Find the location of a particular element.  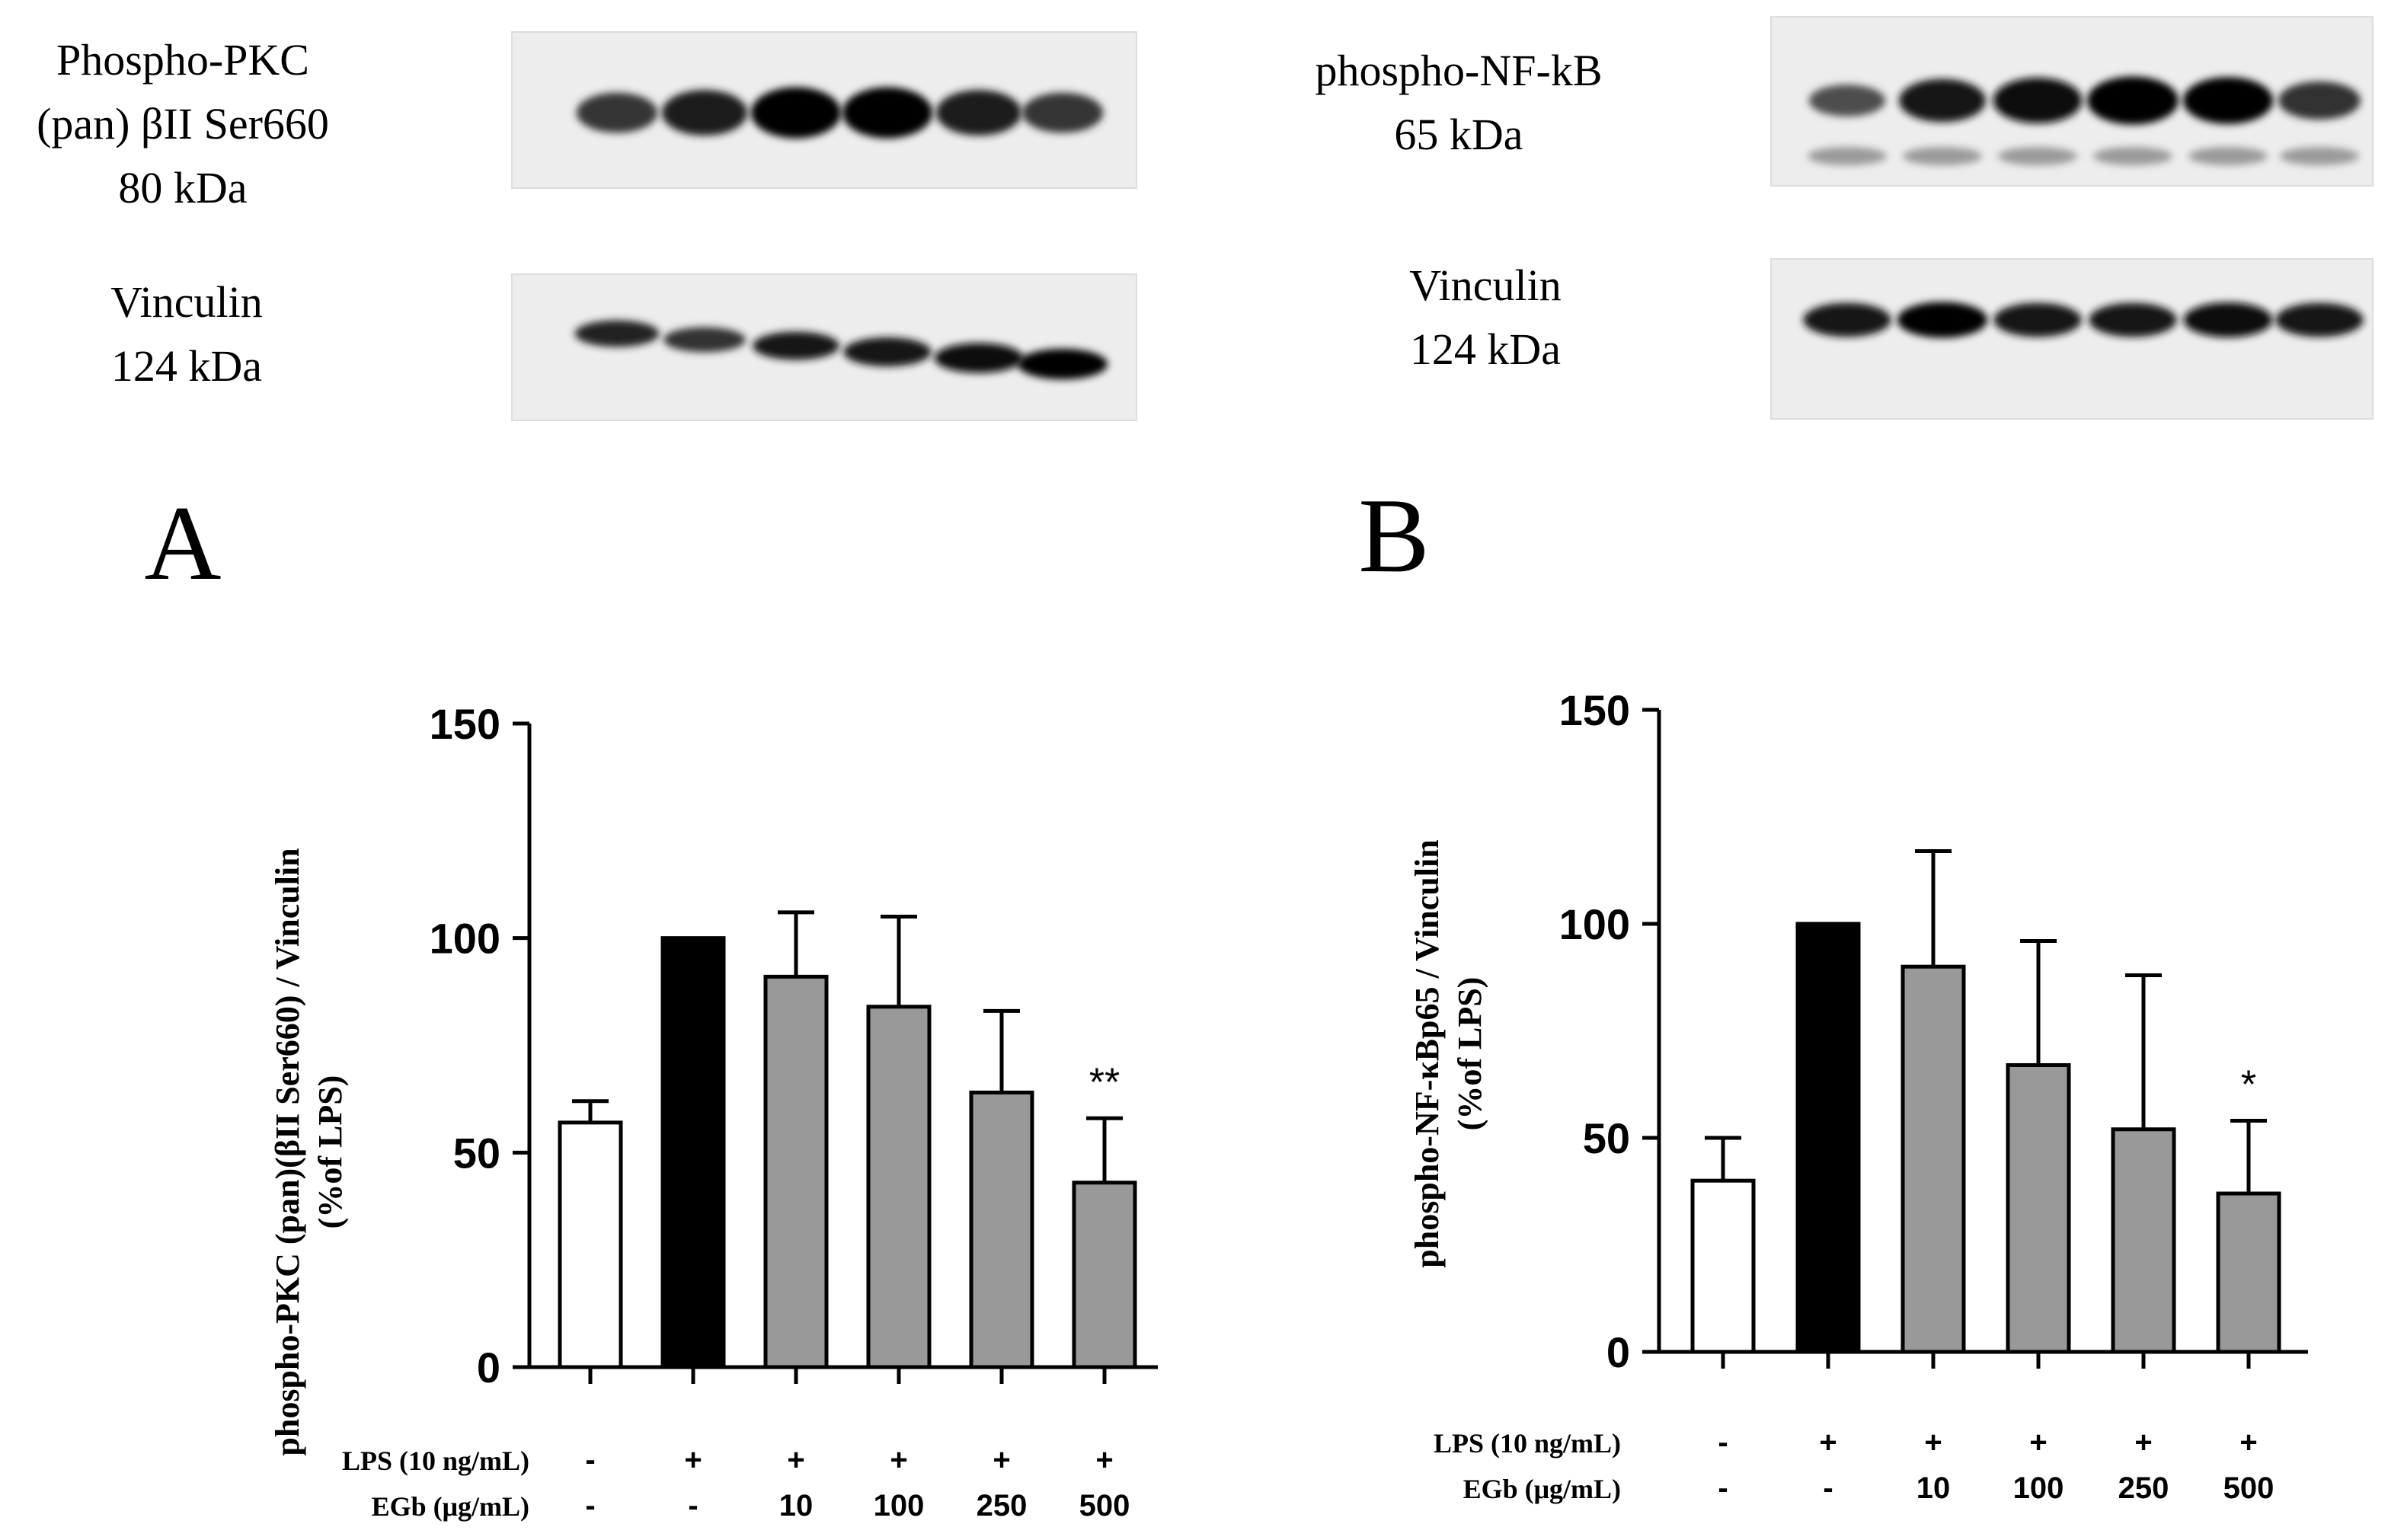

blot-left-top-label-line2: (pan) βII Ser660 is located at coordinates (183, 124).